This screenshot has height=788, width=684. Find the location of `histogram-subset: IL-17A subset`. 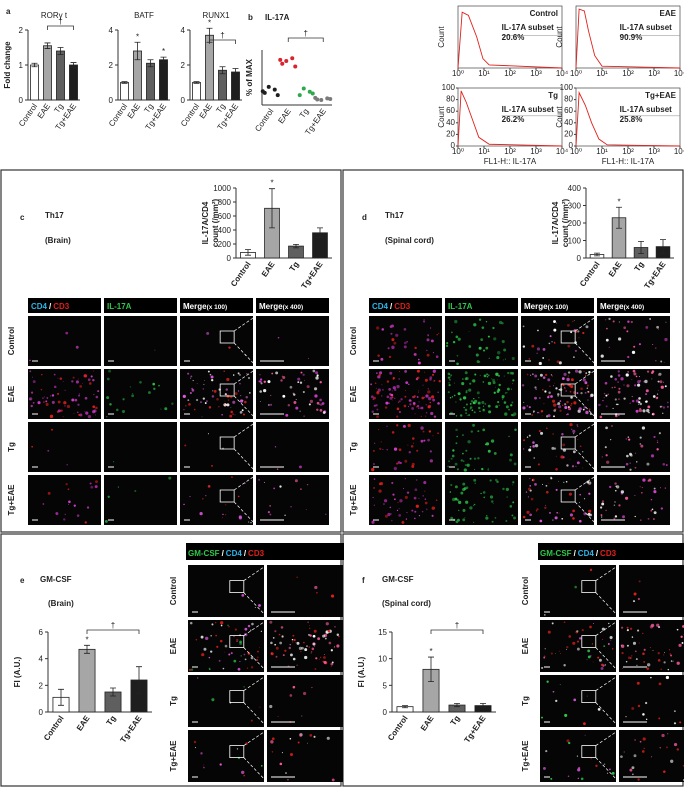

histogram-subset: IL-17A subset is located at coordinates (528, 109).